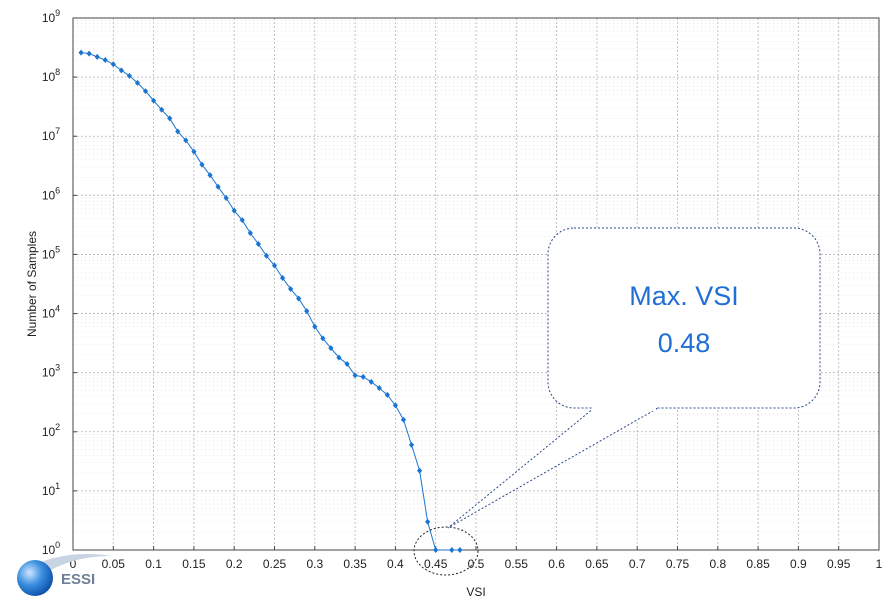 The height and width of the screenshot is (602, 893). What do you see at coordinates (73, 564) in the screenshot?
I see `x-tick-label: 0` at bounding box center [73, 564].